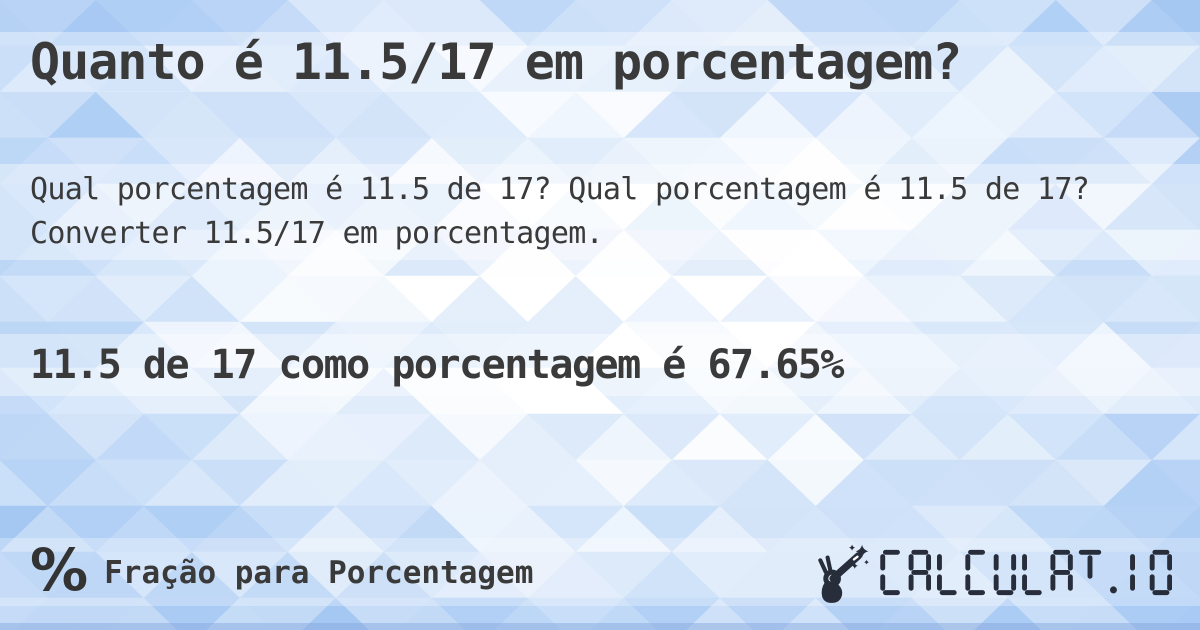 This screenshot has width=1200, height=630. Describe the element at coordinates (600, 626) in the screenshot. I see `bottom-edge-strip` at that location.